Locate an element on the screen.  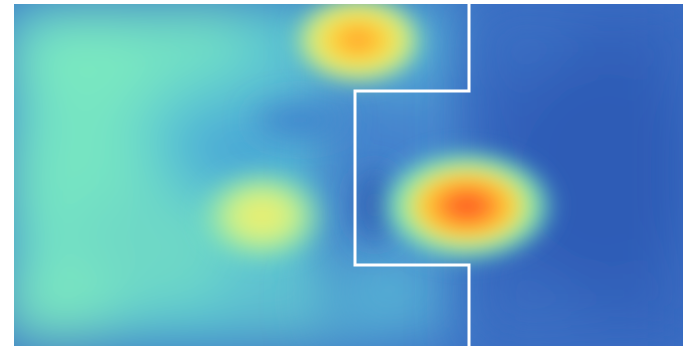
left-mid-hotspot is located at coordinates (262, 216).